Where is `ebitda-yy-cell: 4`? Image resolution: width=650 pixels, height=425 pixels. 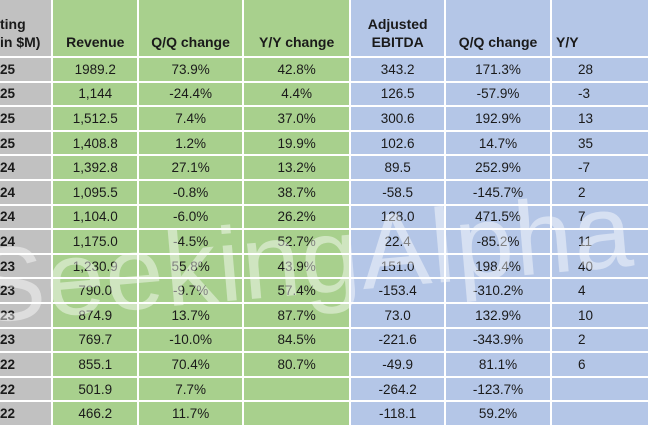 ebitda-yy-cell: 4 is located at coordinates (600, 290).